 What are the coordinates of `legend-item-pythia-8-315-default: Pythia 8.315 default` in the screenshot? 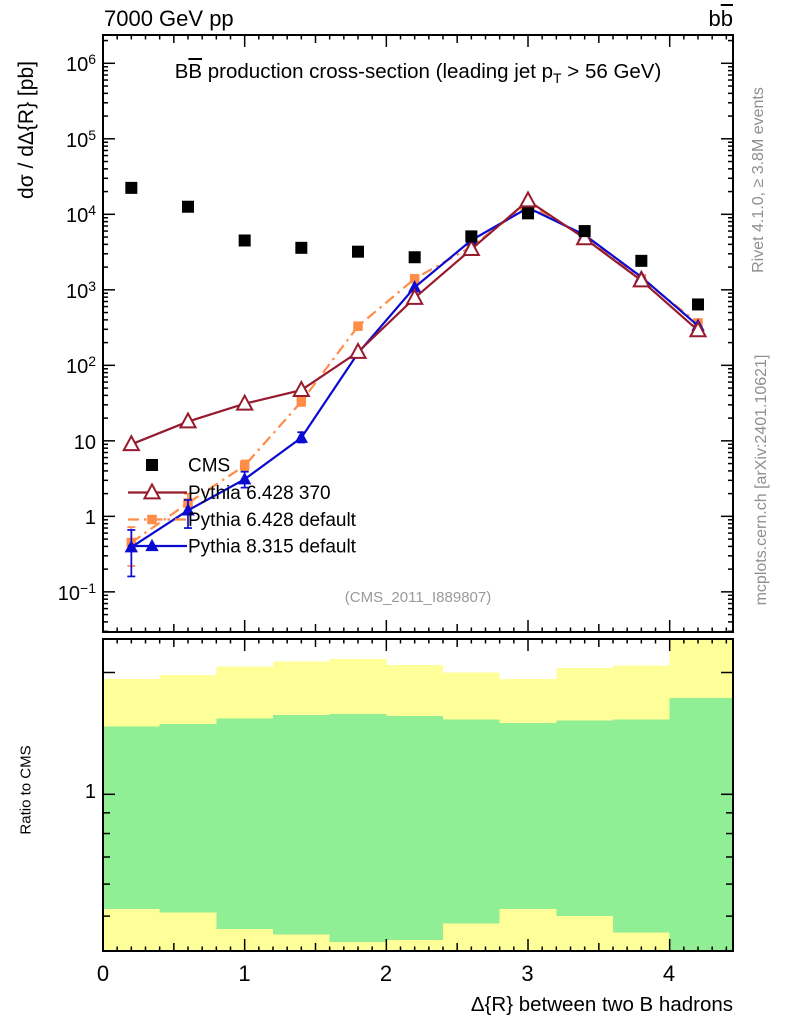 It's located at (242, 547).